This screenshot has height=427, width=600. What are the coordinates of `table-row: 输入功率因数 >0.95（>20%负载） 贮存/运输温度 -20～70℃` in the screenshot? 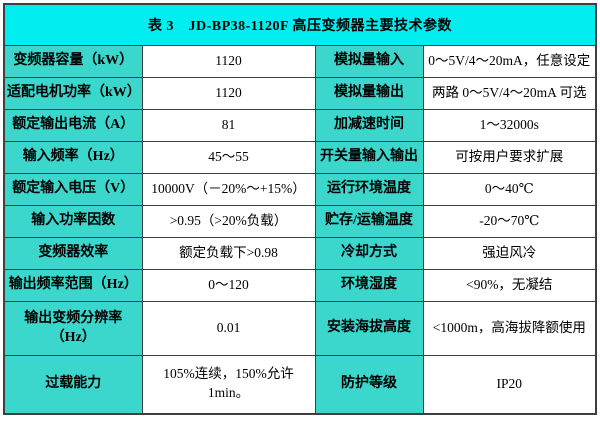 It's located at (300, 221).